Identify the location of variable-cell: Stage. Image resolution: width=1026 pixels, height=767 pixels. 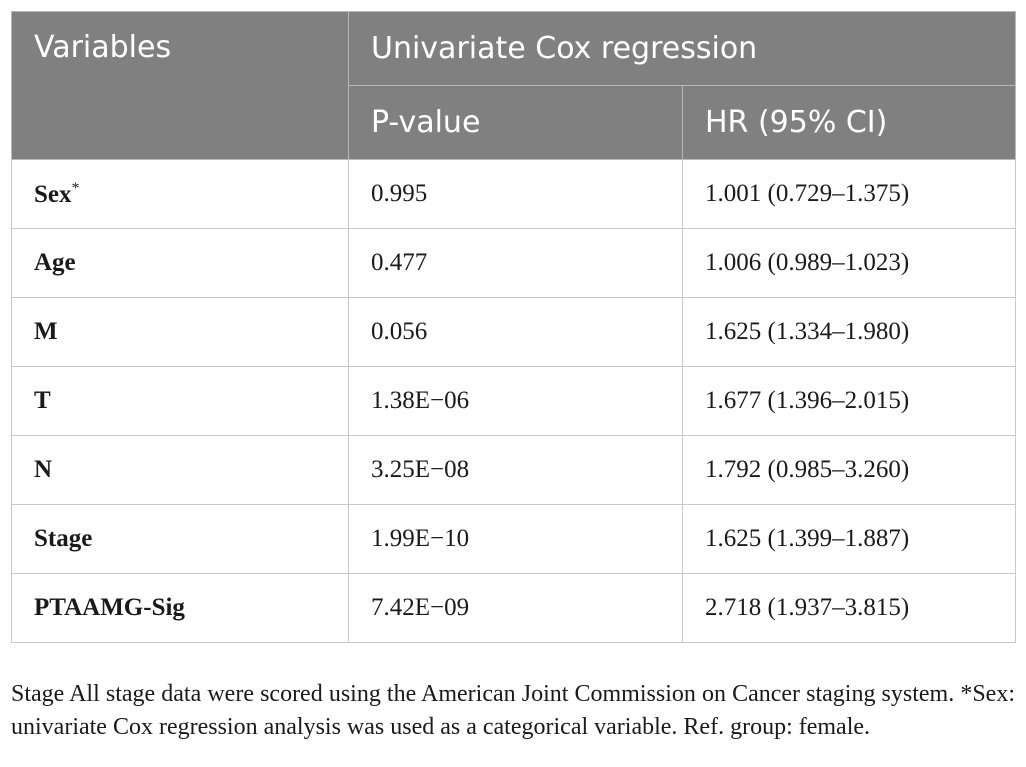
(180, 539).